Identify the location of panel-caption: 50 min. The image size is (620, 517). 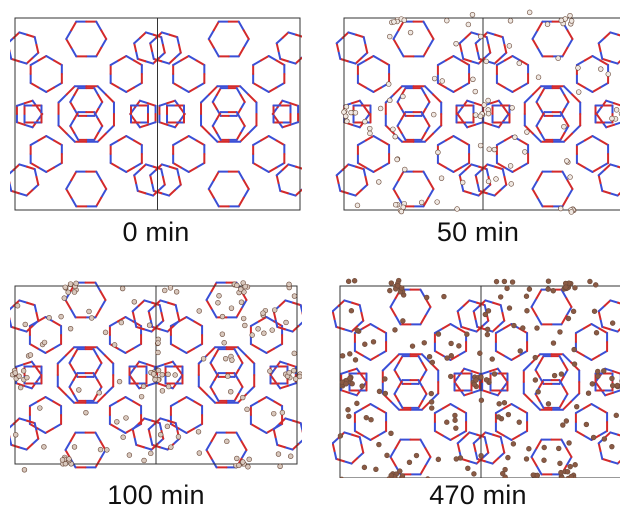
(478, 232).